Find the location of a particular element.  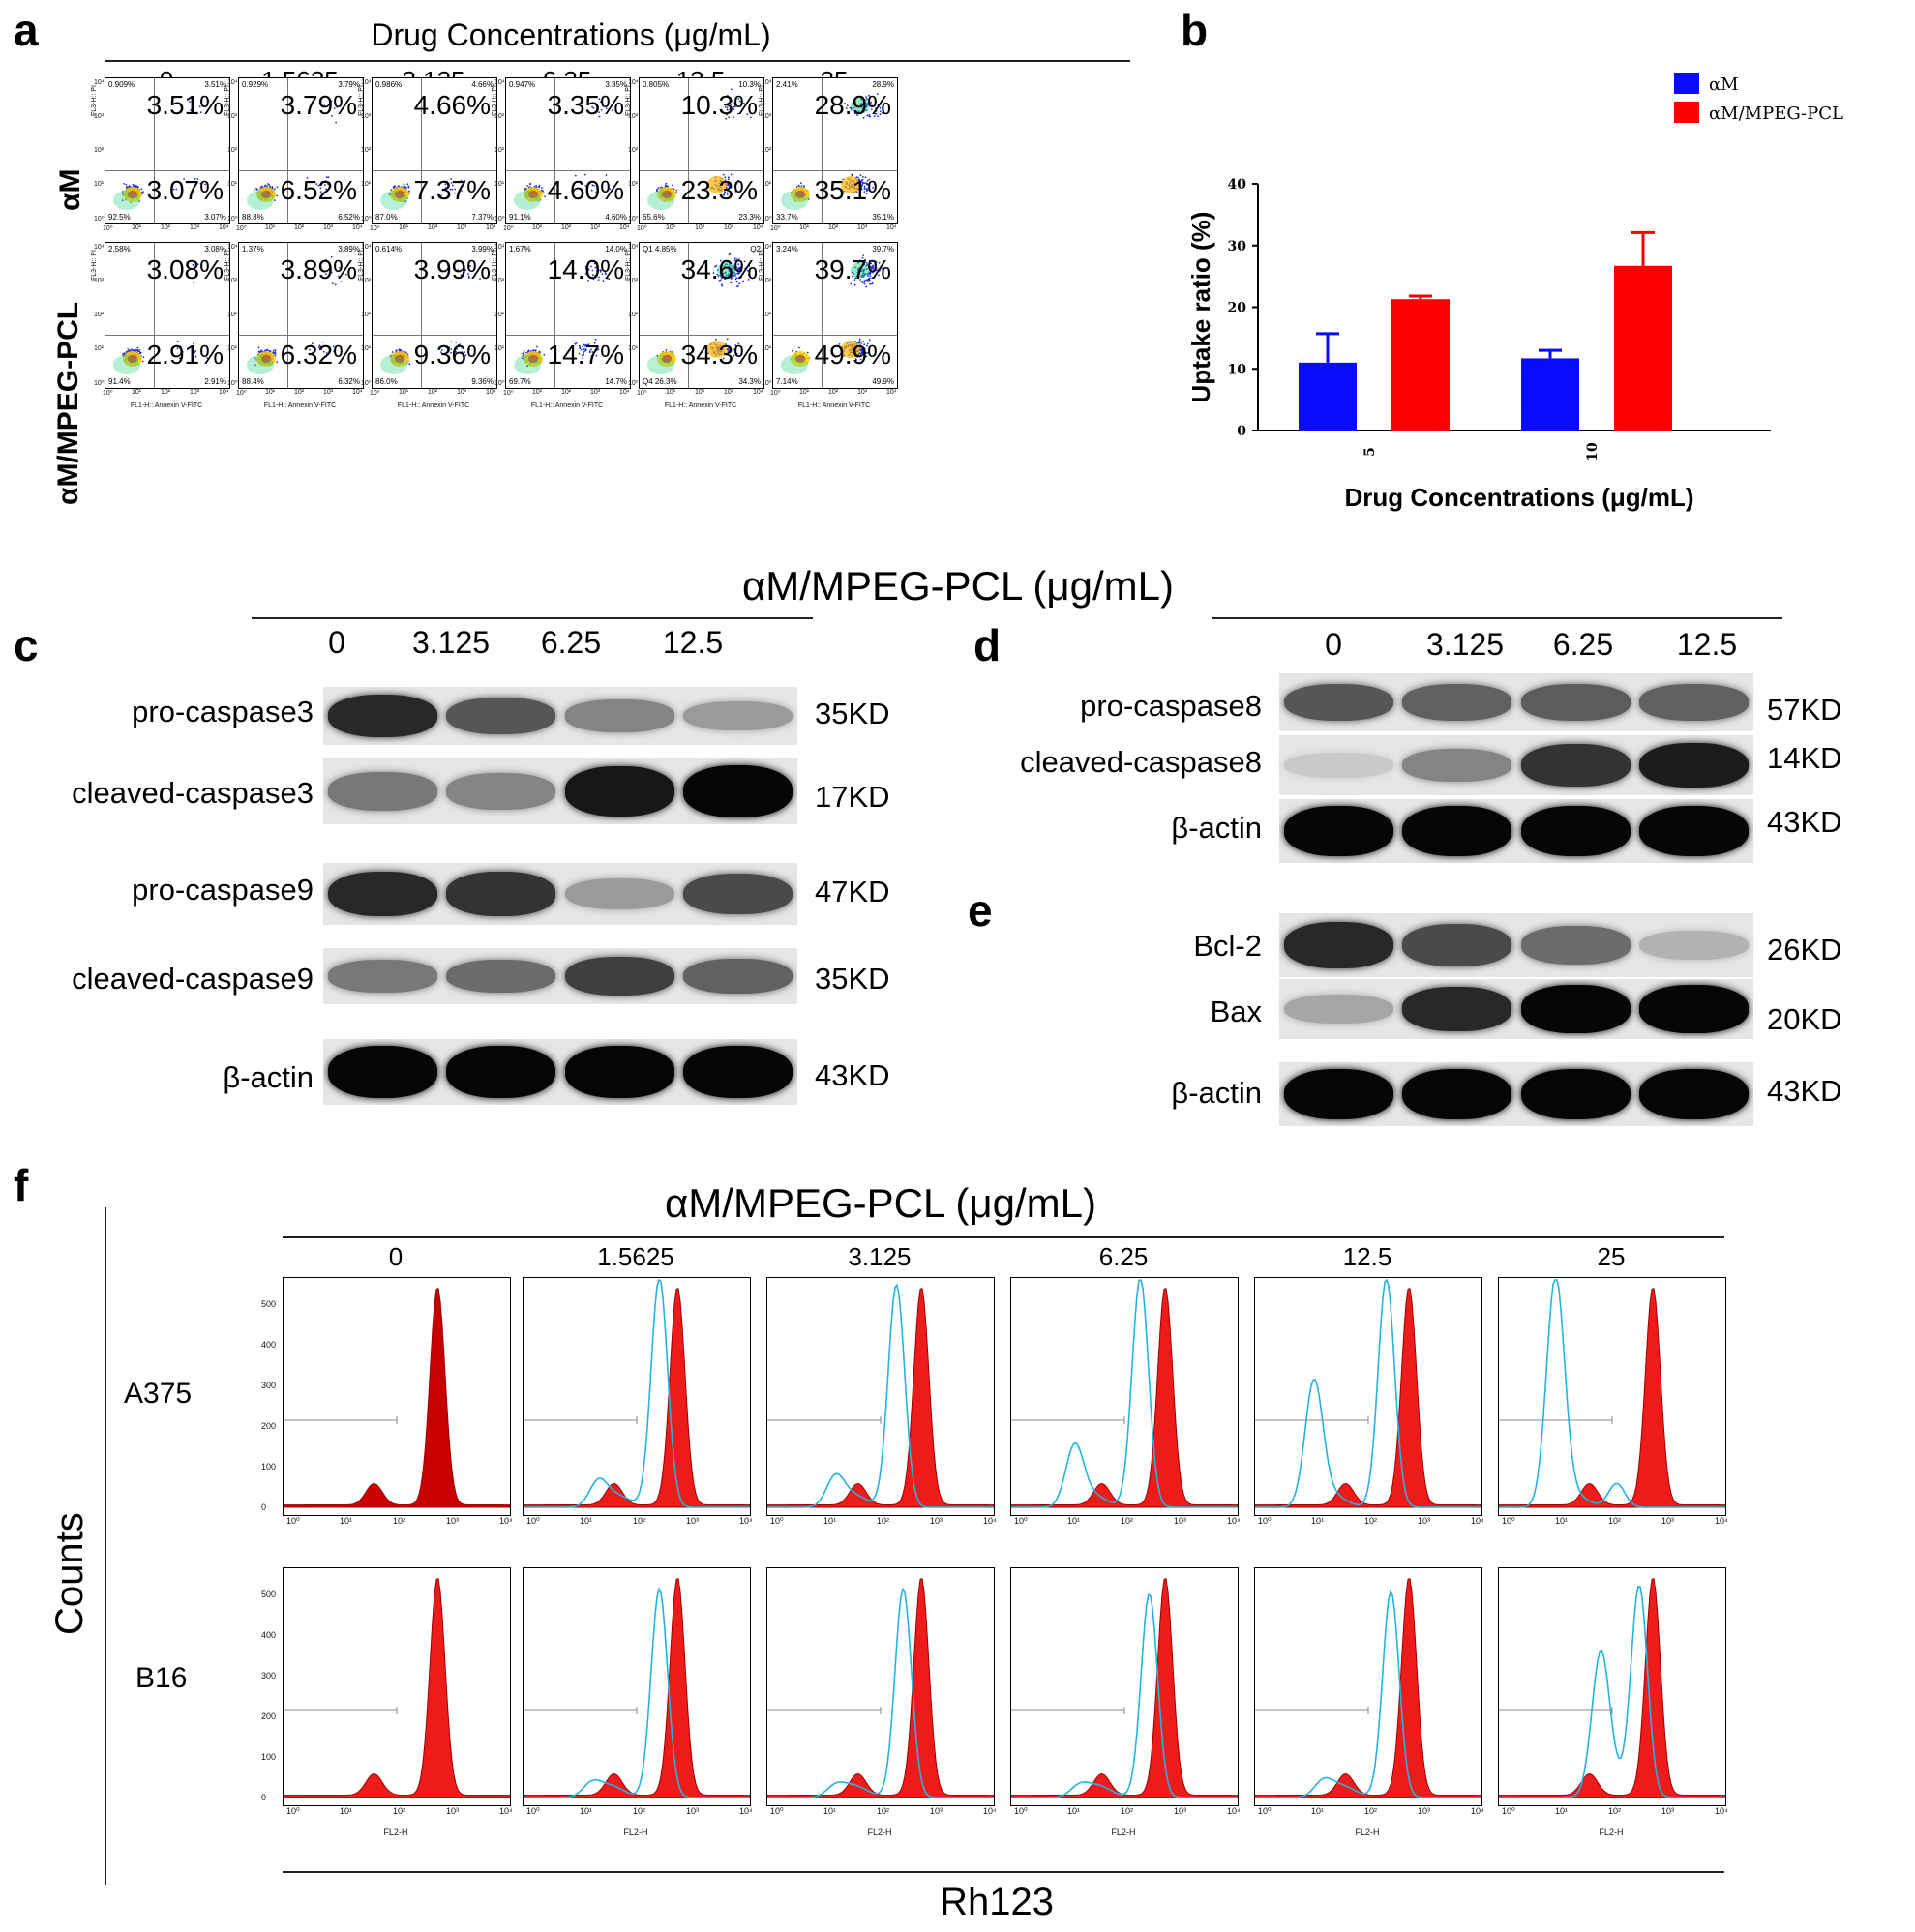

quadrant-ll-value: 86.0% is located at coordinates (386, 381).